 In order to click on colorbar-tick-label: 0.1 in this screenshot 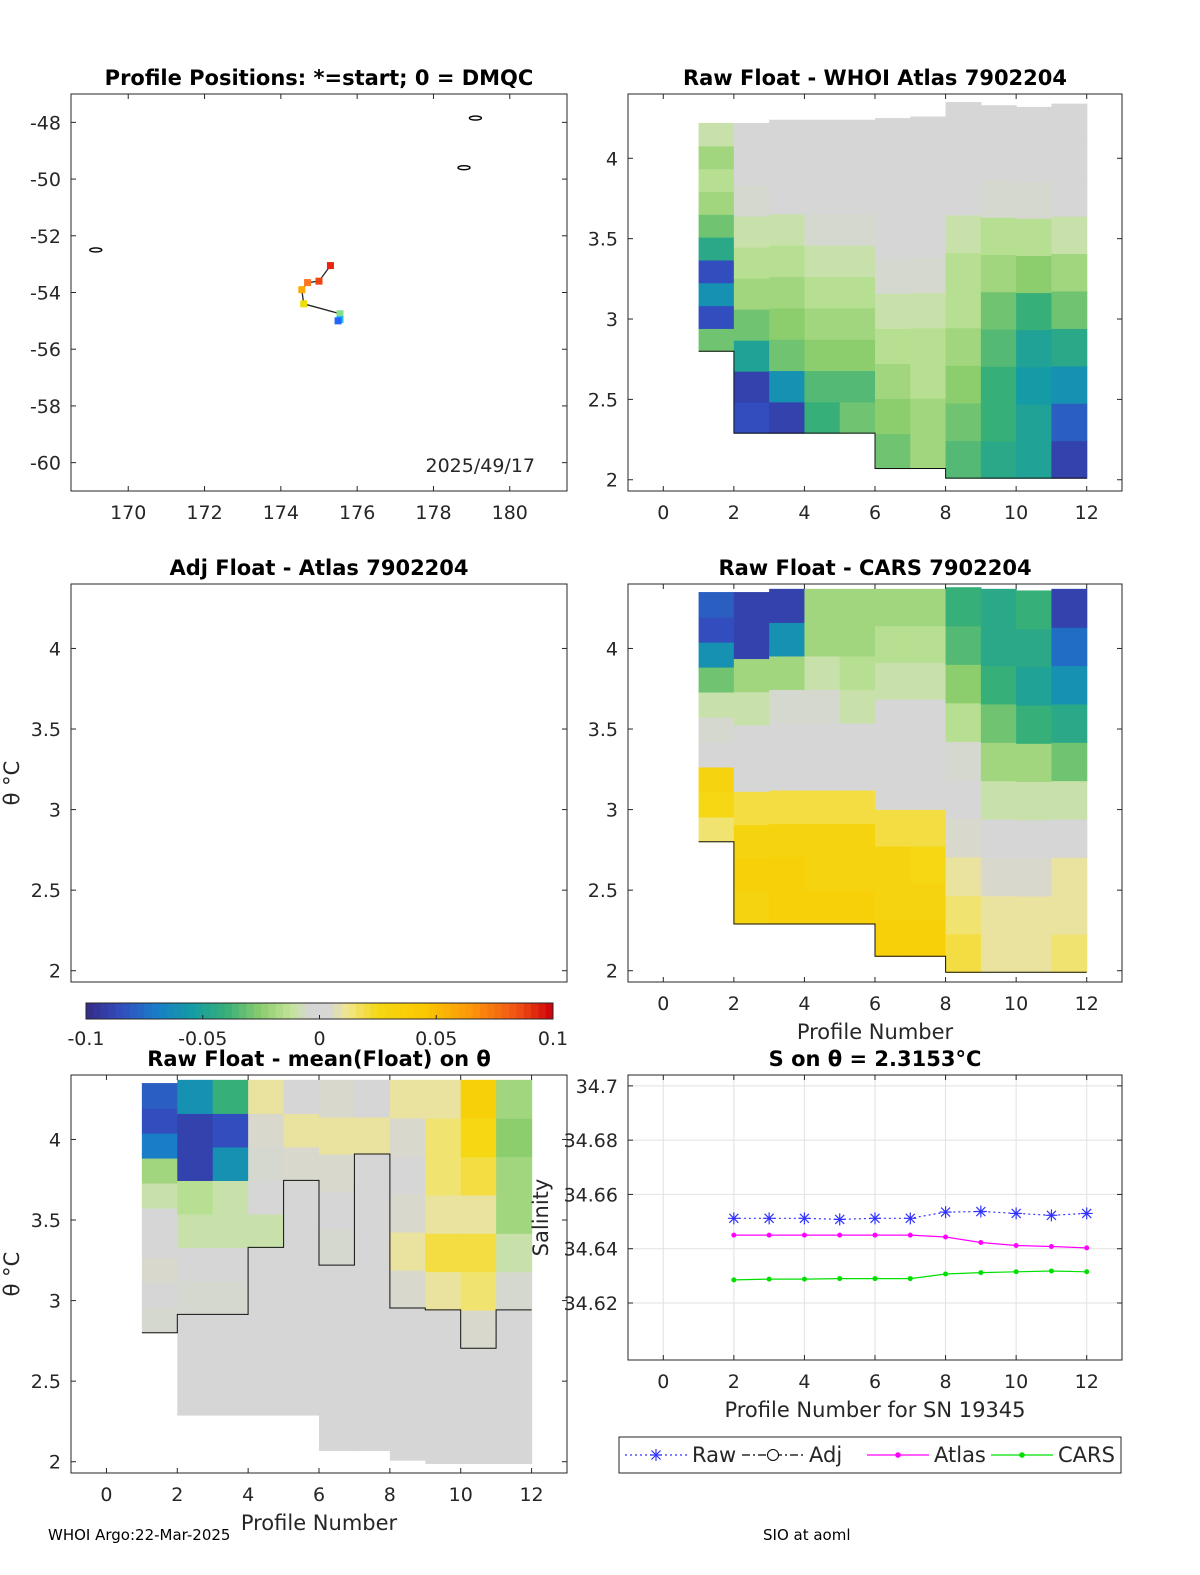, I will do `click(553, 1039)`.